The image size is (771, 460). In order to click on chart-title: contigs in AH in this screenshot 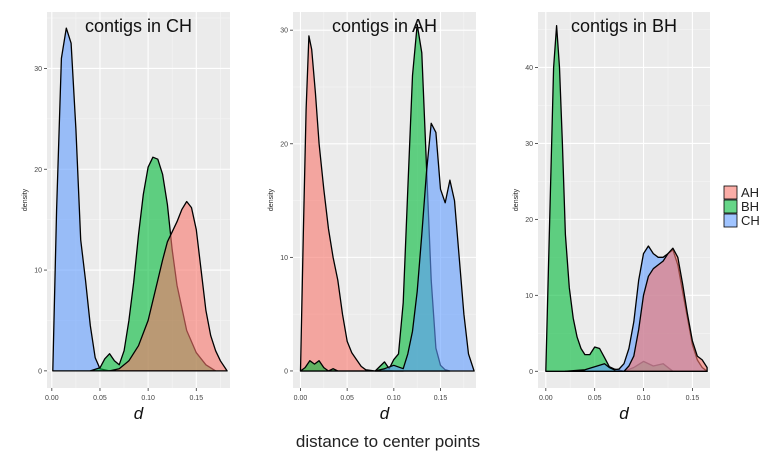, I will do `click(384, 26)`.